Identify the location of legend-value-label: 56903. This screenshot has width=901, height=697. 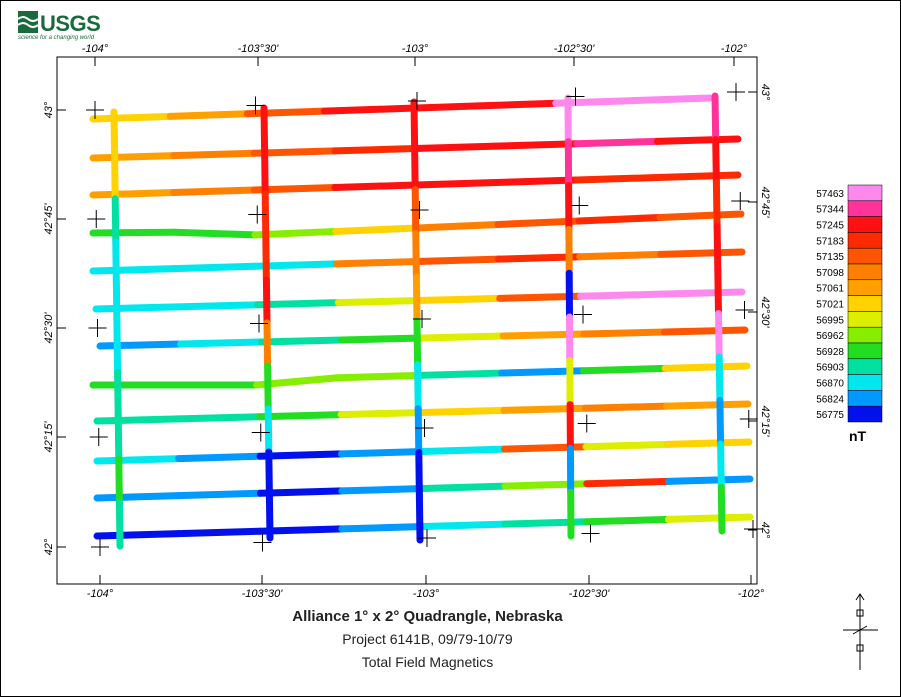
(830, 368).